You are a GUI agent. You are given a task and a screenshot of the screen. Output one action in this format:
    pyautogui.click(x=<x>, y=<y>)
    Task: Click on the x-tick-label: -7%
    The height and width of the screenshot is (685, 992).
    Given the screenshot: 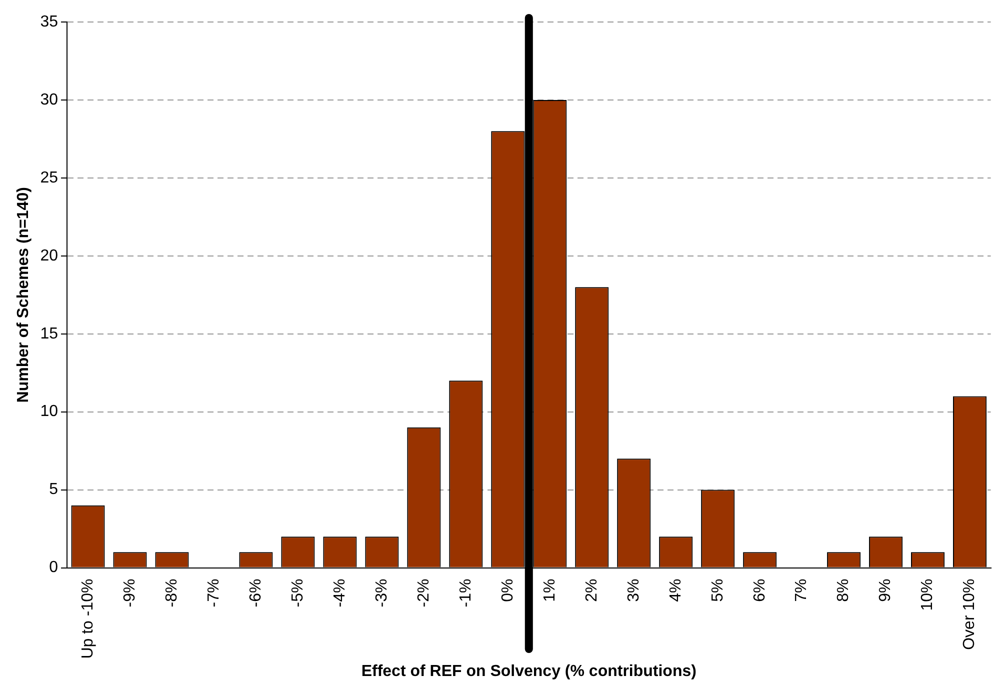 What is the action you would take?
    pyautogui.click(x=213, y=593)
    